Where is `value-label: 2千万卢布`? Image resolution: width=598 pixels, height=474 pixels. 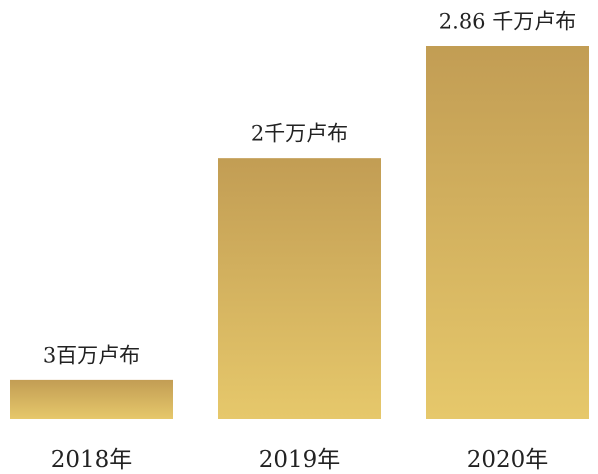 value-label: 2千万卢布 is located at coordinates (299, 134).